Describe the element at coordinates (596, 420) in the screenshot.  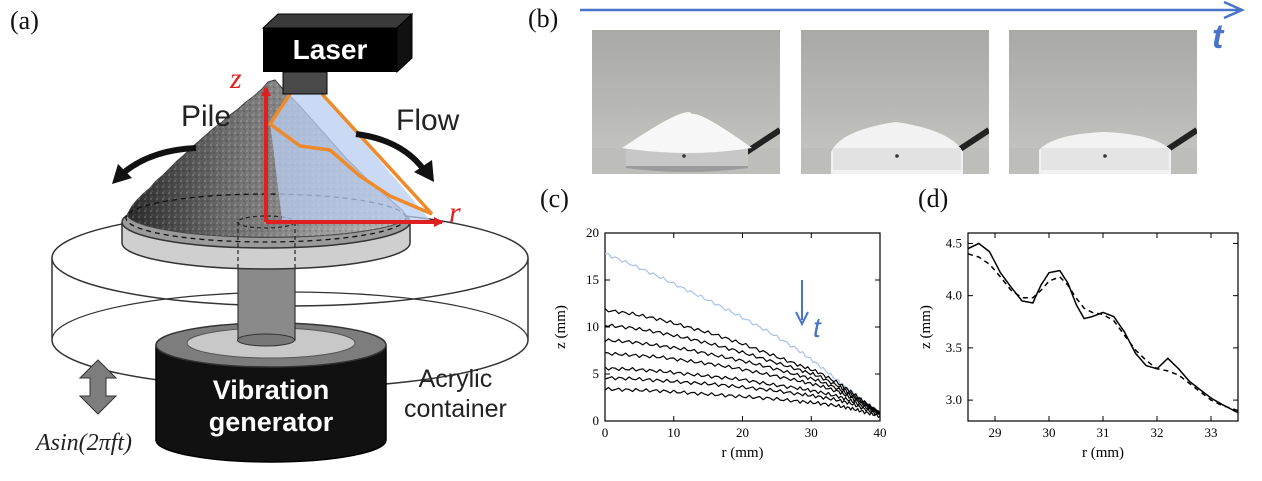
I see `y-tick-label: 0` at that location.